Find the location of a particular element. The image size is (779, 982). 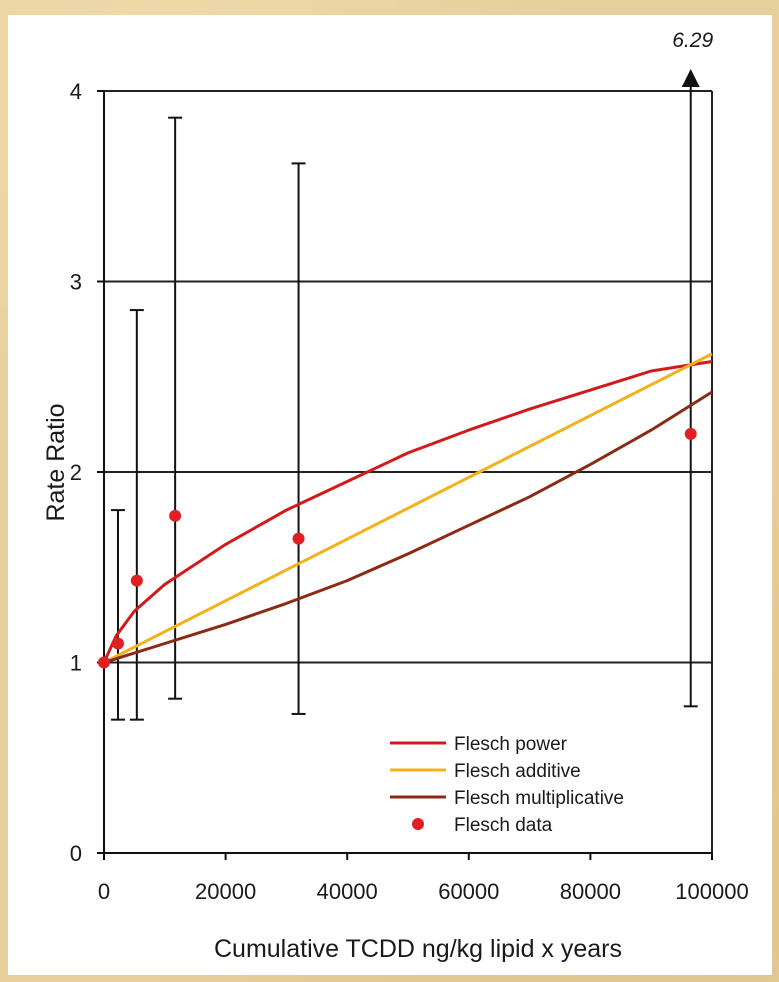

legend-label-1: Flesch additive is located at coordinates (517, 771).